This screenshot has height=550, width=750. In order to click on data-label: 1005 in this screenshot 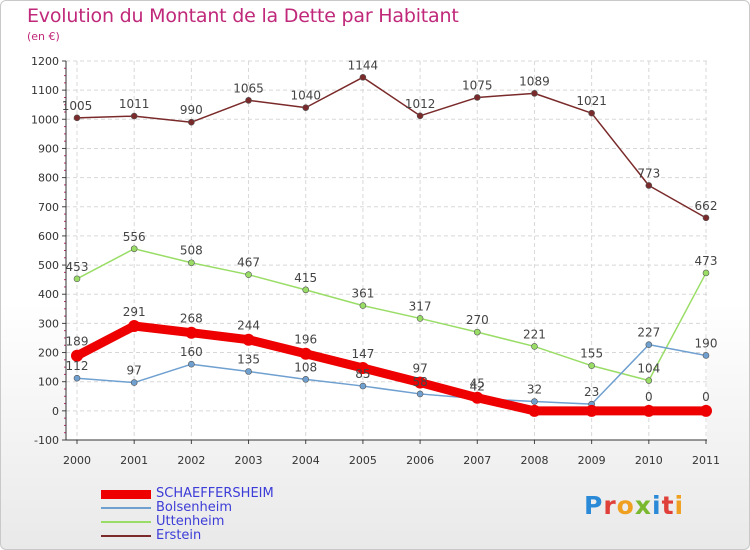, I will do `click(77, 106)`.